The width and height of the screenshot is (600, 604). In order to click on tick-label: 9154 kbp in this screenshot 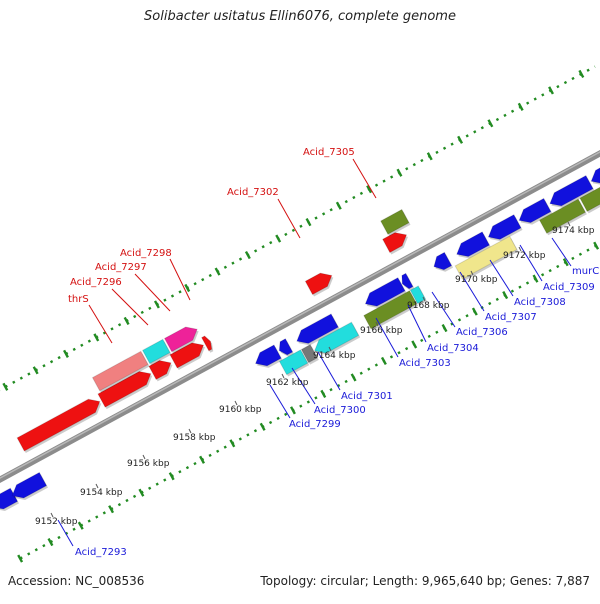, I will do `click(101, 493)`.